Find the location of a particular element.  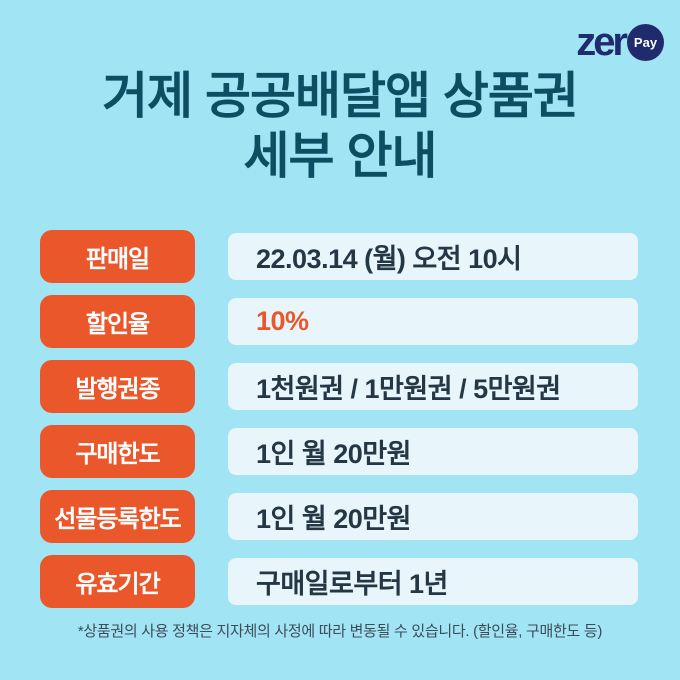

table-row-purchase-limit: 1인 월 20만원 구매한도 is located at coordinates (339, 451).